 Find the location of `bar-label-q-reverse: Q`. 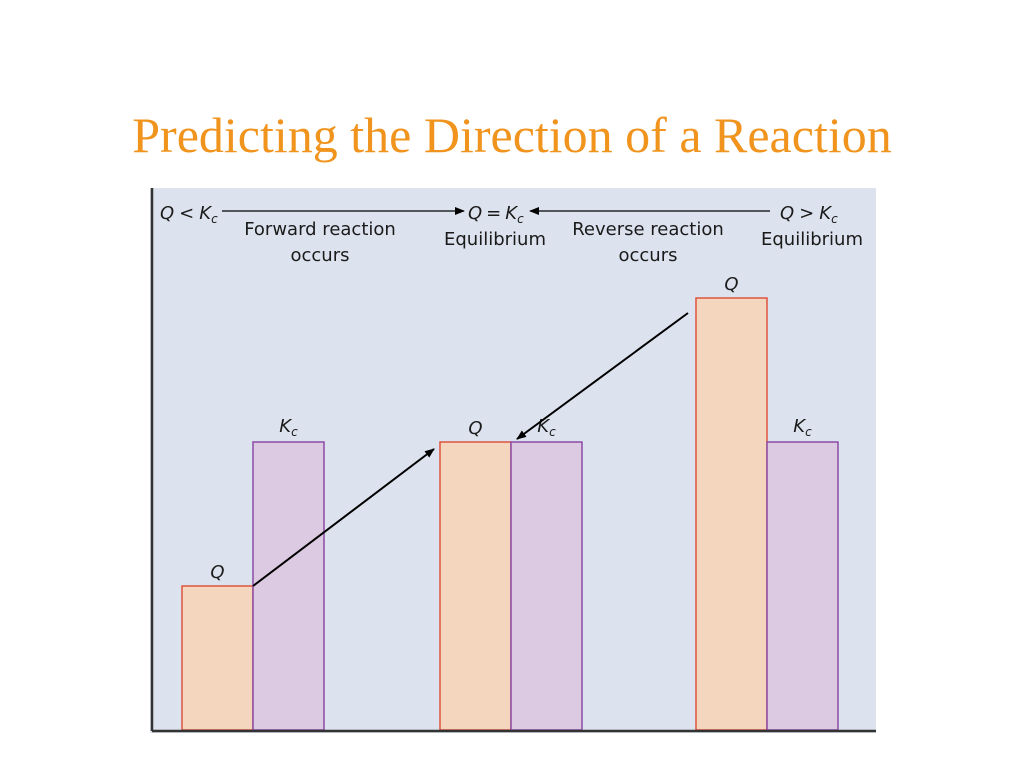

bar-label-q-reverse: Q is located at coordinates (731, 284).